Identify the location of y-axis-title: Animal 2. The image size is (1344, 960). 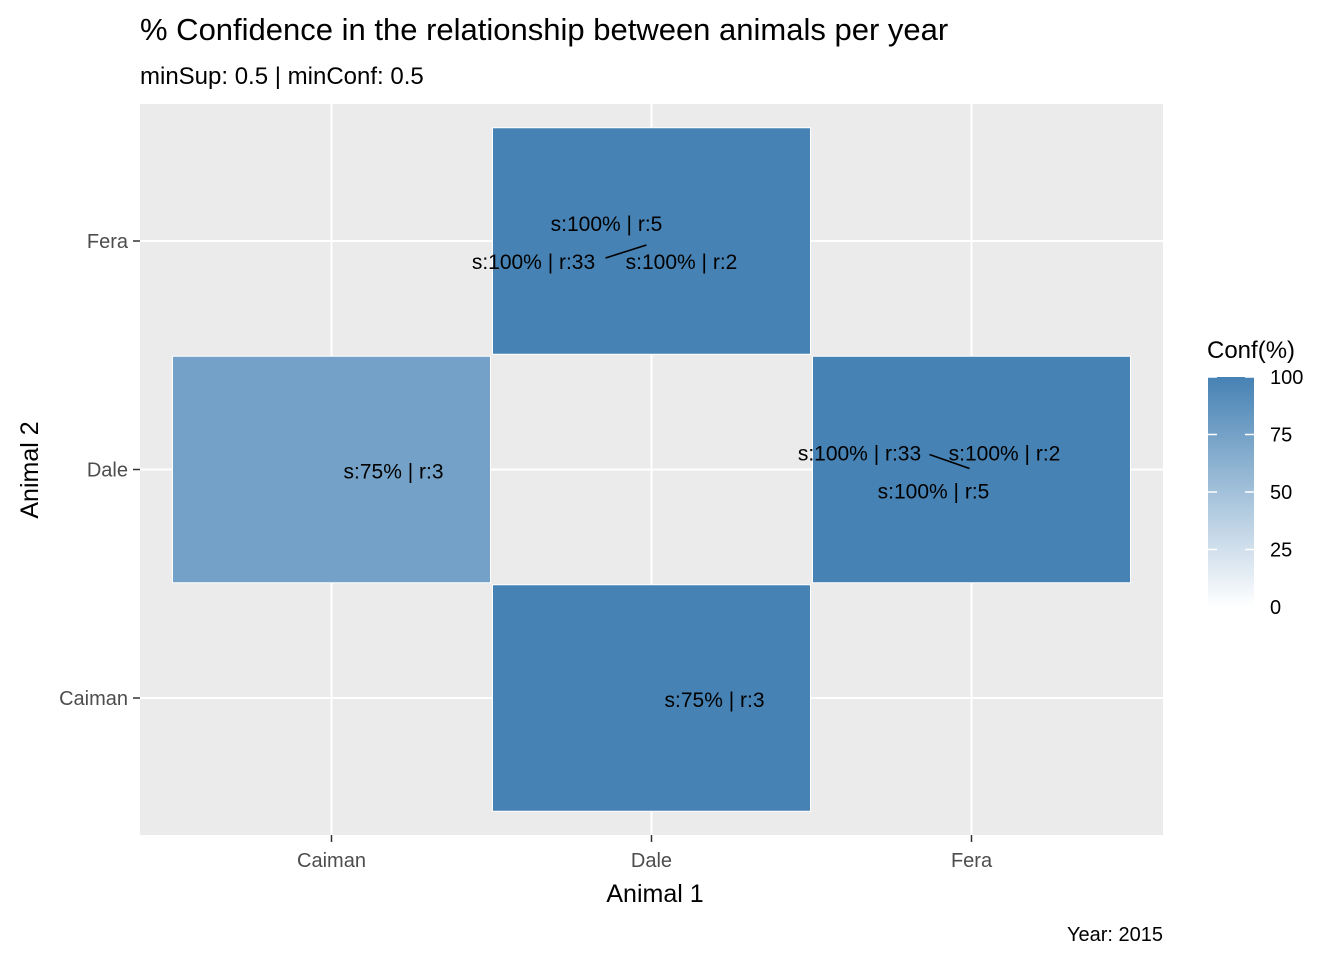
(30, 469).